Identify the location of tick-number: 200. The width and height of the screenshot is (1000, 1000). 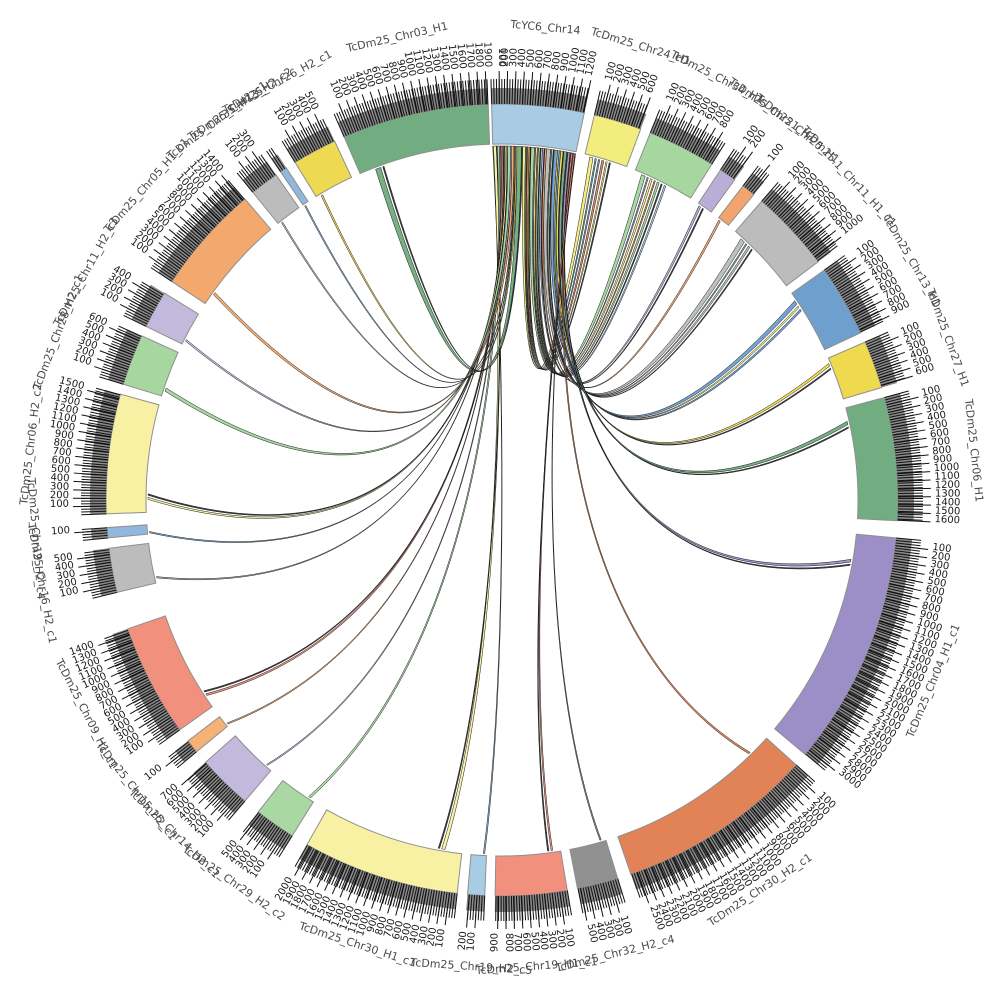
(67, 584).